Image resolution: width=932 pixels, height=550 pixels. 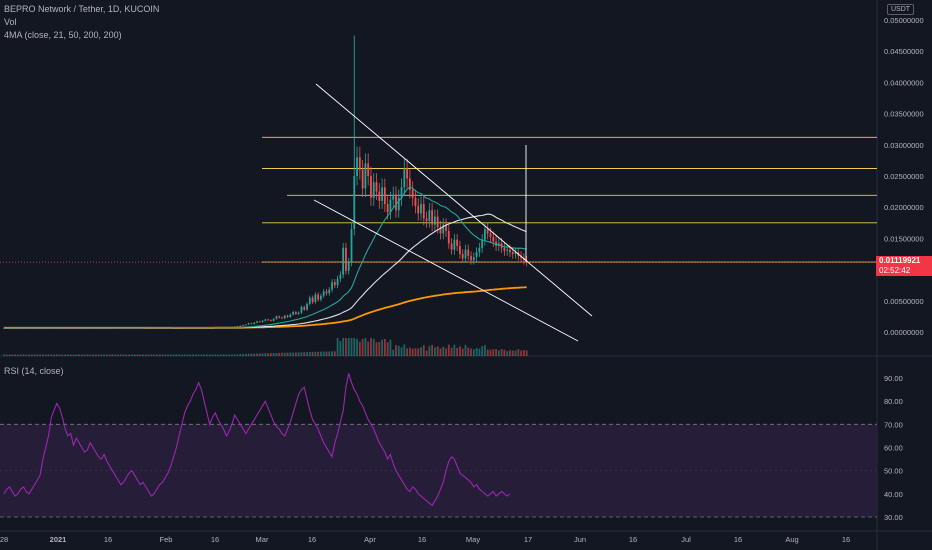 I want to click on time-tick-label: 17, so click(x=528, y=539).